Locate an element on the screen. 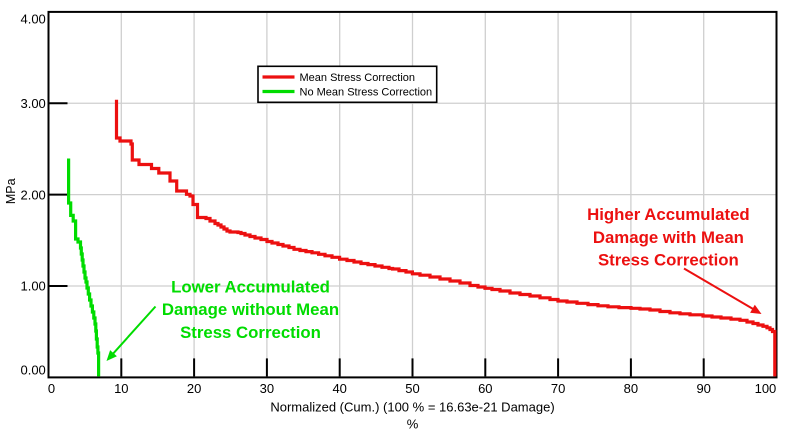 The image size is (811, 435). svg-text: 10 is located at coordinates (121, 388).